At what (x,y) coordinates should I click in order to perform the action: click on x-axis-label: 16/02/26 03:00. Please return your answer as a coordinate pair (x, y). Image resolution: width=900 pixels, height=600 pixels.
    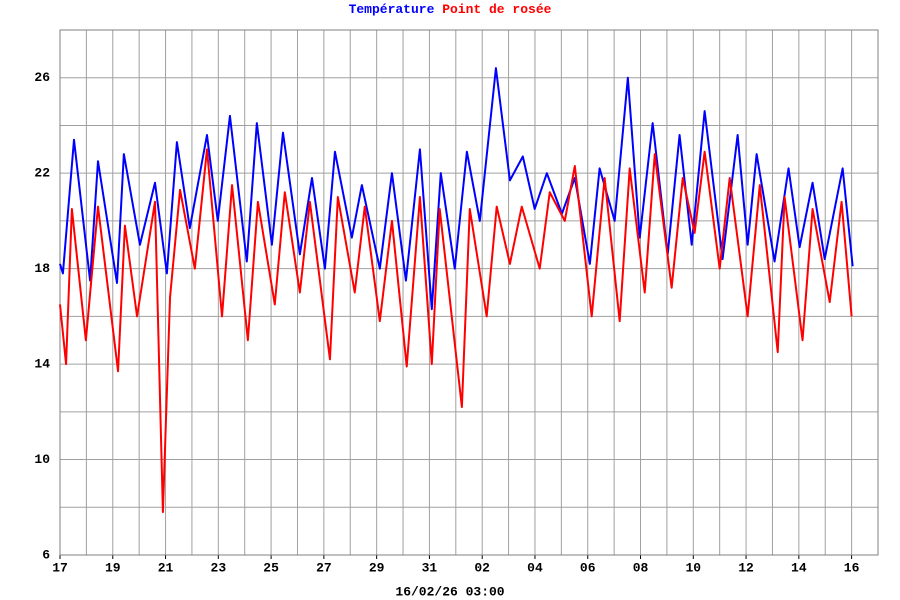
    Looking at the image, I should click on (449, 591).